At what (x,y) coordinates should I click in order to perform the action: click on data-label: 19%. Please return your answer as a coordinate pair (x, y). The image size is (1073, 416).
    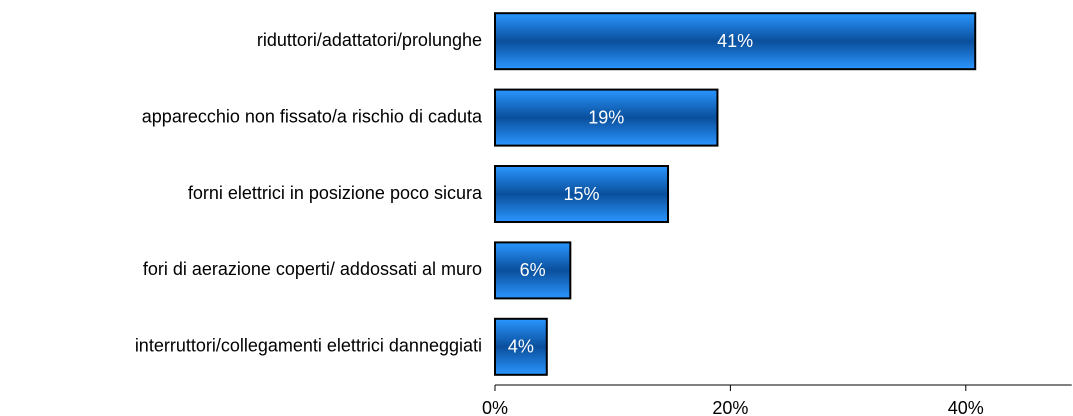
    Looking at the image, I should click on (606, 117).